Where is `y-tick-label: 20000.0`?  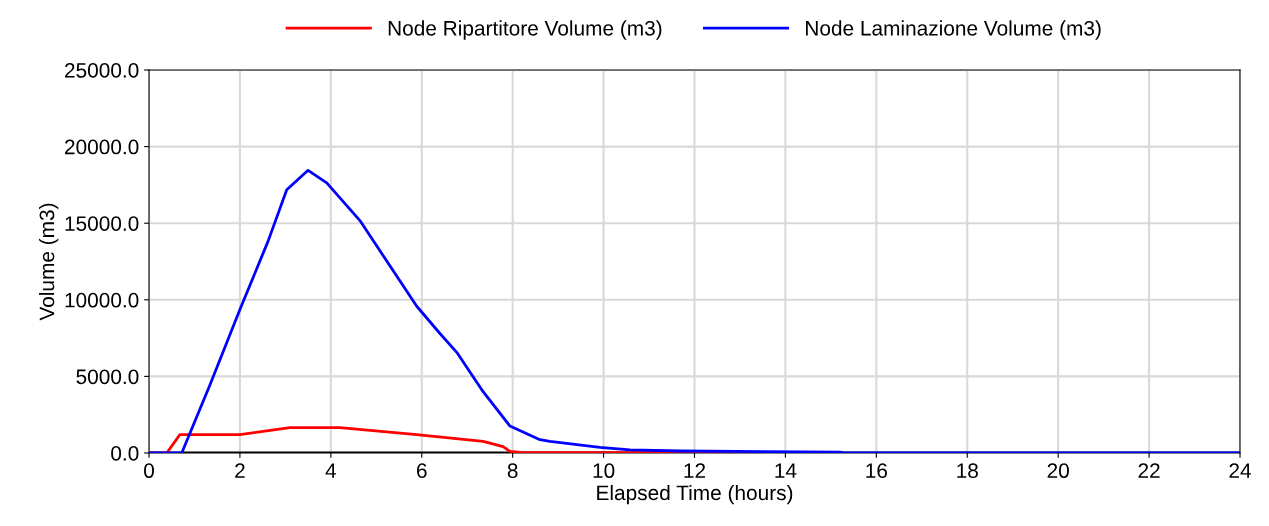 y-tick-label: 20000.0 is located at coordinates (102, 147).